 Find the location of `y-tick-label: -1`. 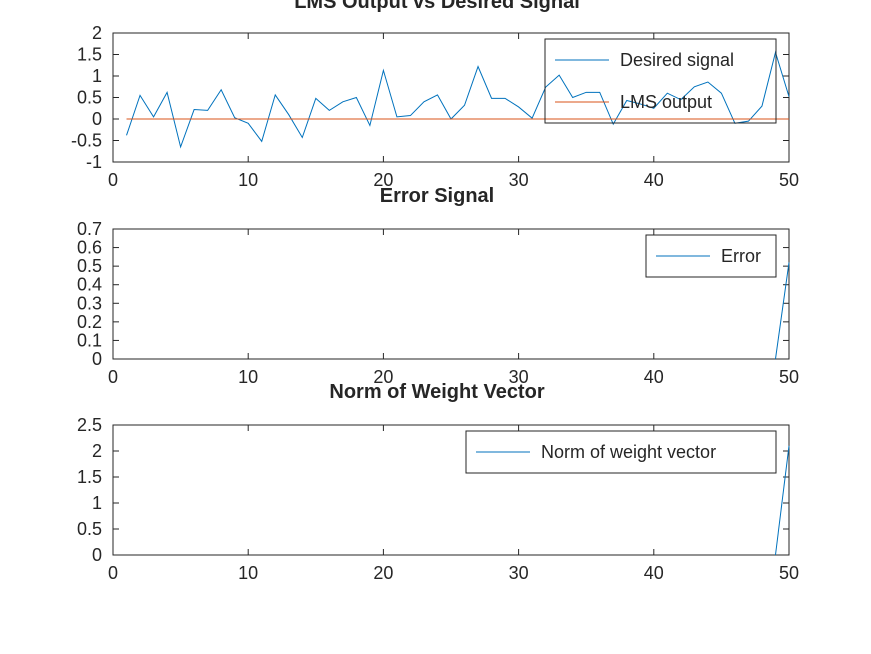

y-tick-label: -1 is located at coordinates (94, 162).